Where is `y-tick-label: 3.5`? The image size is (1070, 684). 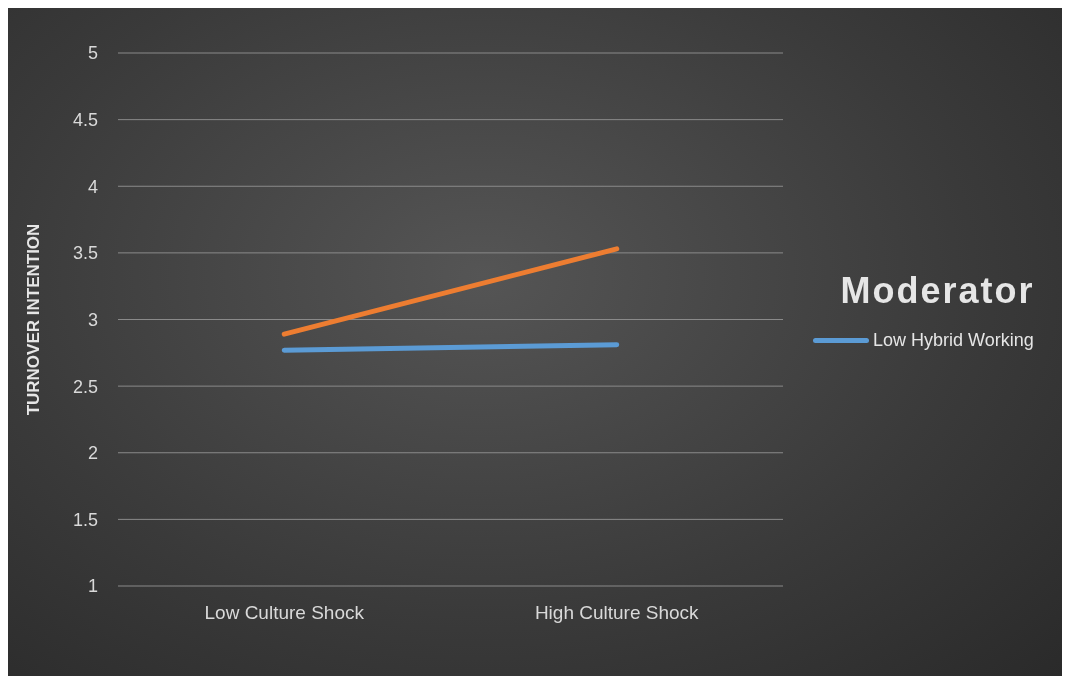 y-tick-label: 3.5 is located at coordinates (85, 253).